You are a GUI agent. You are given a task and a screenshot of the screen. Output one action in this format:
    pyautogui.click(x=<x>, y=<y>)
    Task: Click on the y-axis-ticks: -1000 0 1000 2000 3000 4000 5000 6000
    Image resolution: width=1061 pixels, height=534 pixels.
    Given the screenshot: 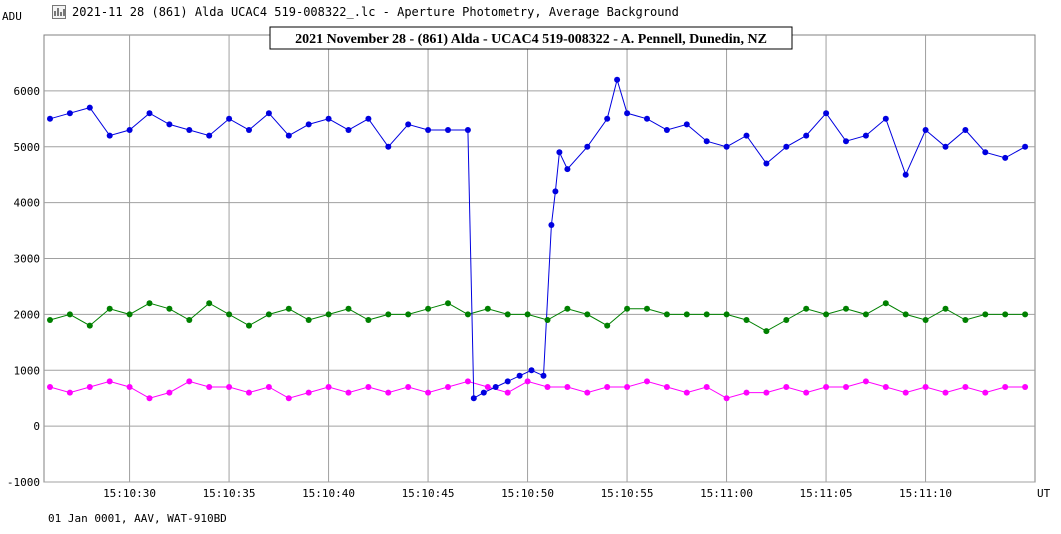 What is the action you would take?
    pyautogui.click(x=23, y=287)
    